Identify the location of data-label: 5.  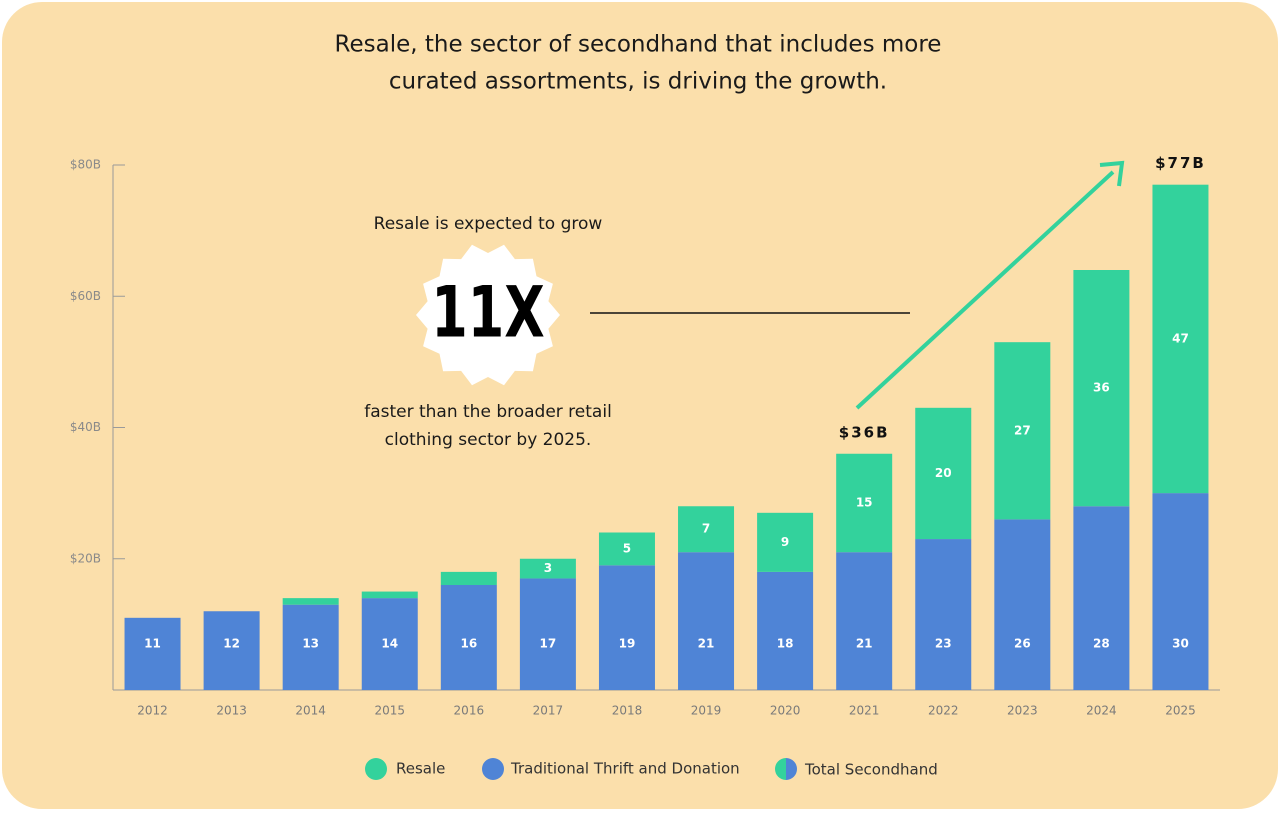
(627, 548).